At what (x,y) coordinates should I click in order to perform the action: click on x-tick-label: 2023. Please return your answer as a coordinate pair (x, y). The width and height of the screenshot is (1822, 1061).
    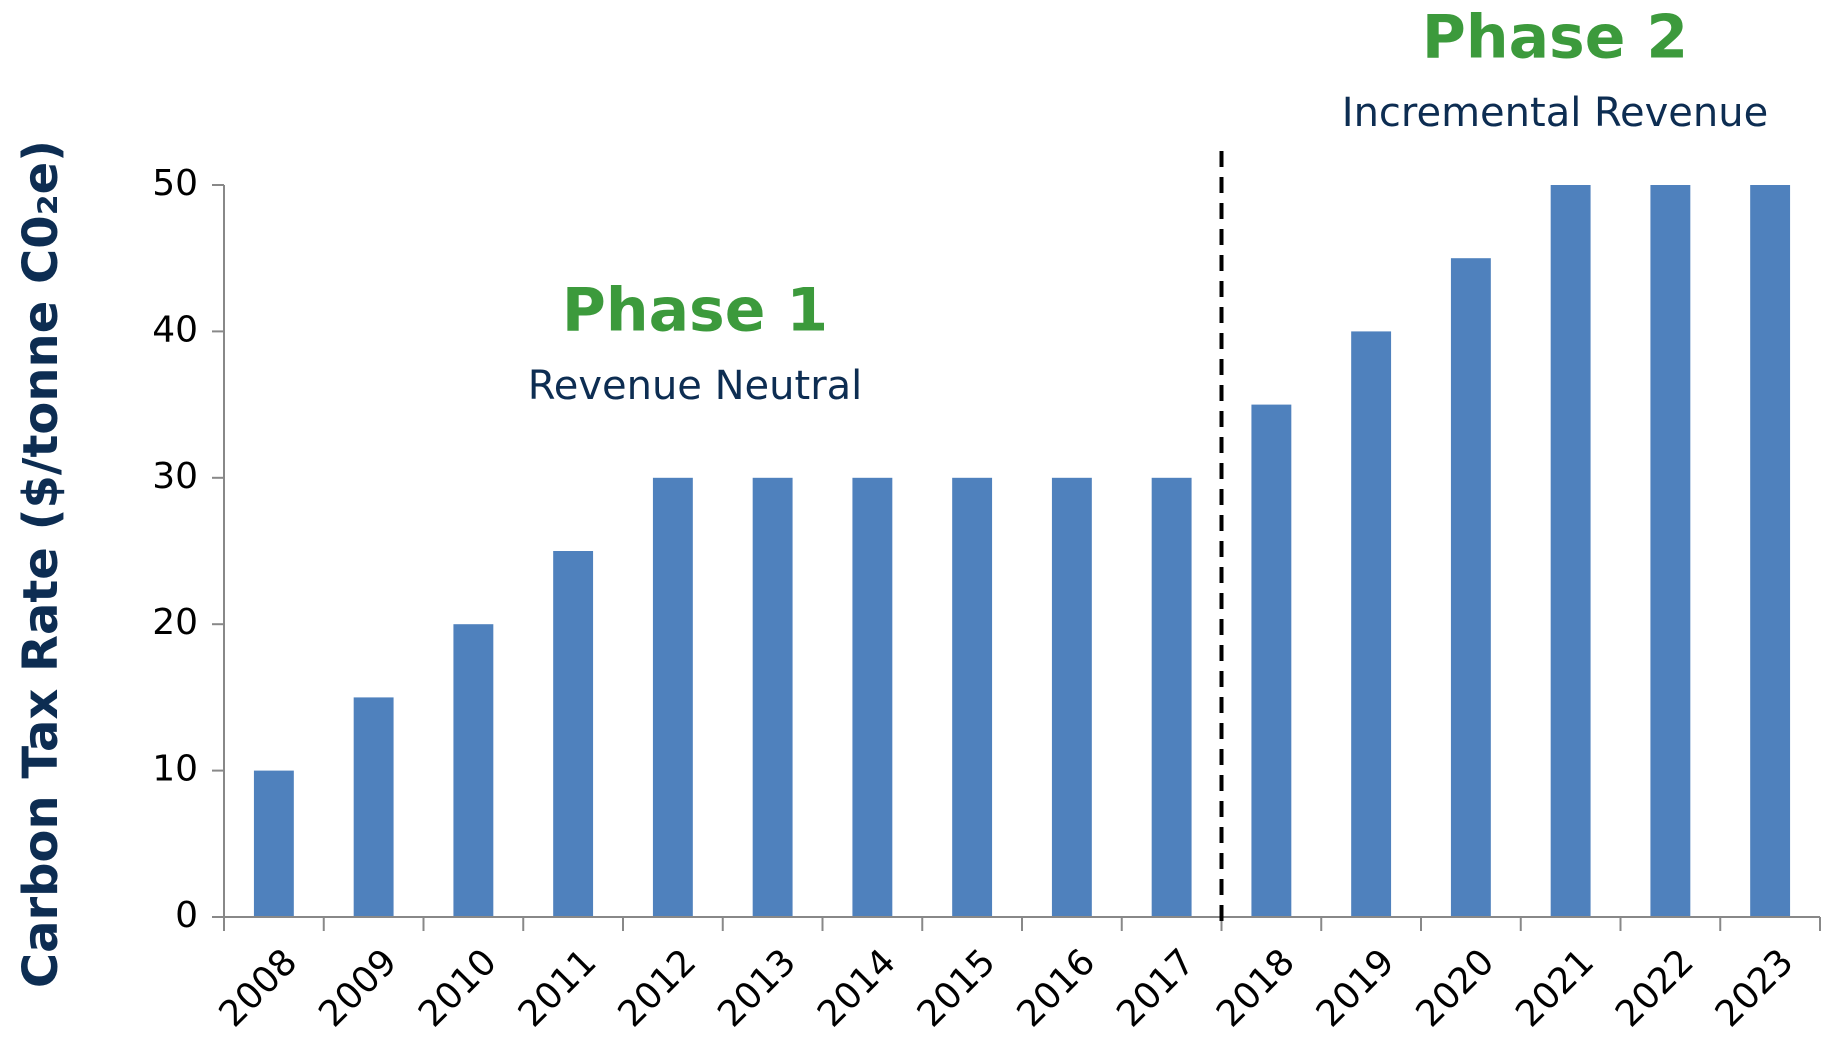
    Looking at the image, I should click on (1755, 988).